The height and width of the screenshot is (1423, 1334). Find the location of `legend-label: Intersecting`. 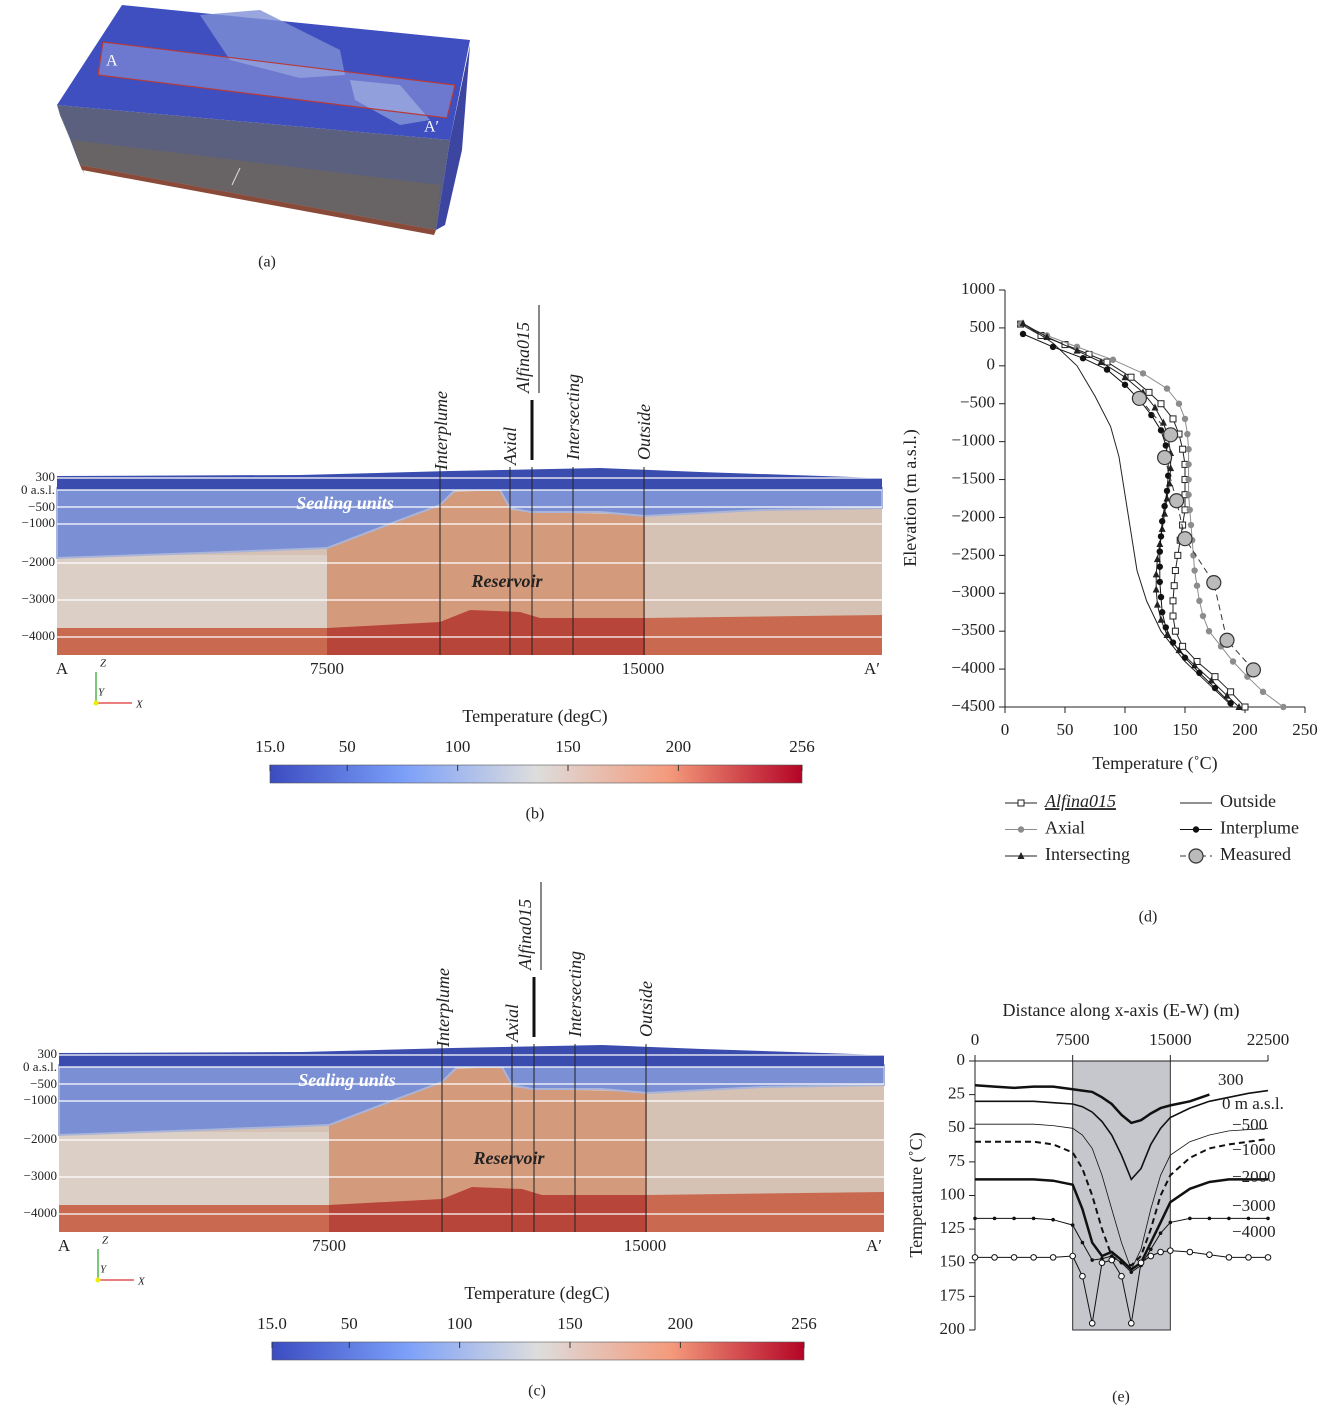

legend-label: Intersecting is located at coordinates (1087, 854).